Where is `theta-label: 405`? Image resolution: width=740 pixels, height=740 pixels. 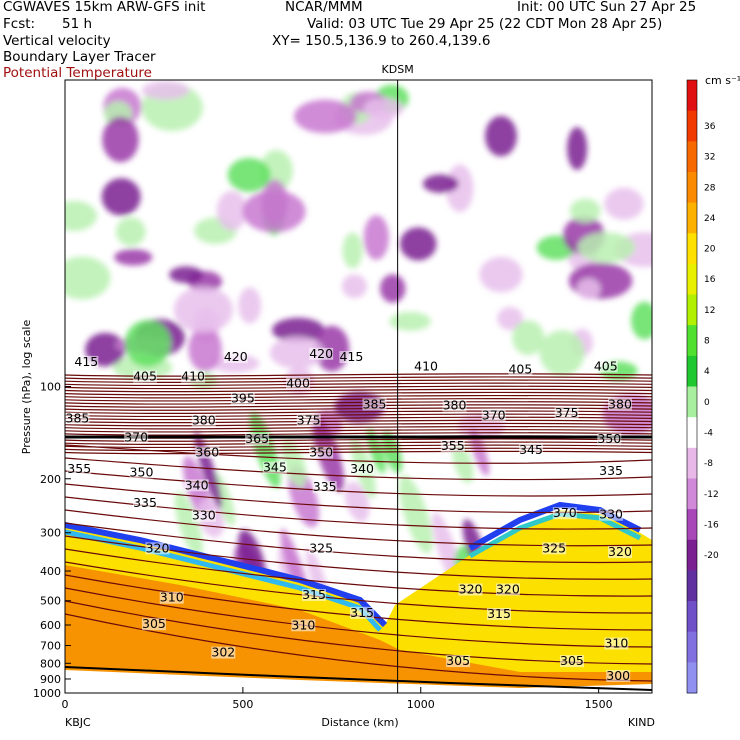
theta-label: 405 is located at coordinates (606, 365).